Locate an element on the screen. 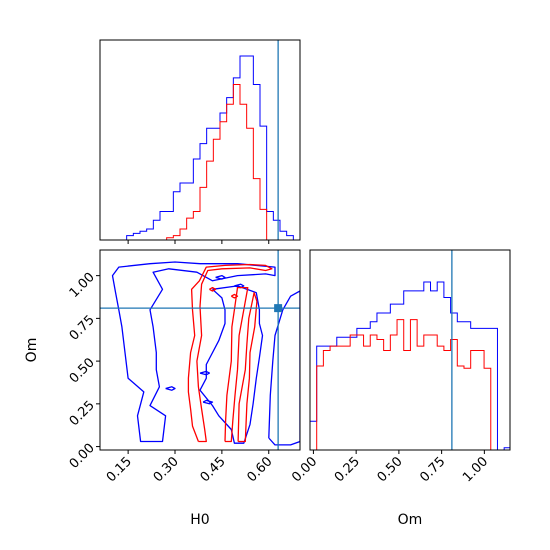  om-tick-label-3: 0.75 is located at coordinates (82, 328).